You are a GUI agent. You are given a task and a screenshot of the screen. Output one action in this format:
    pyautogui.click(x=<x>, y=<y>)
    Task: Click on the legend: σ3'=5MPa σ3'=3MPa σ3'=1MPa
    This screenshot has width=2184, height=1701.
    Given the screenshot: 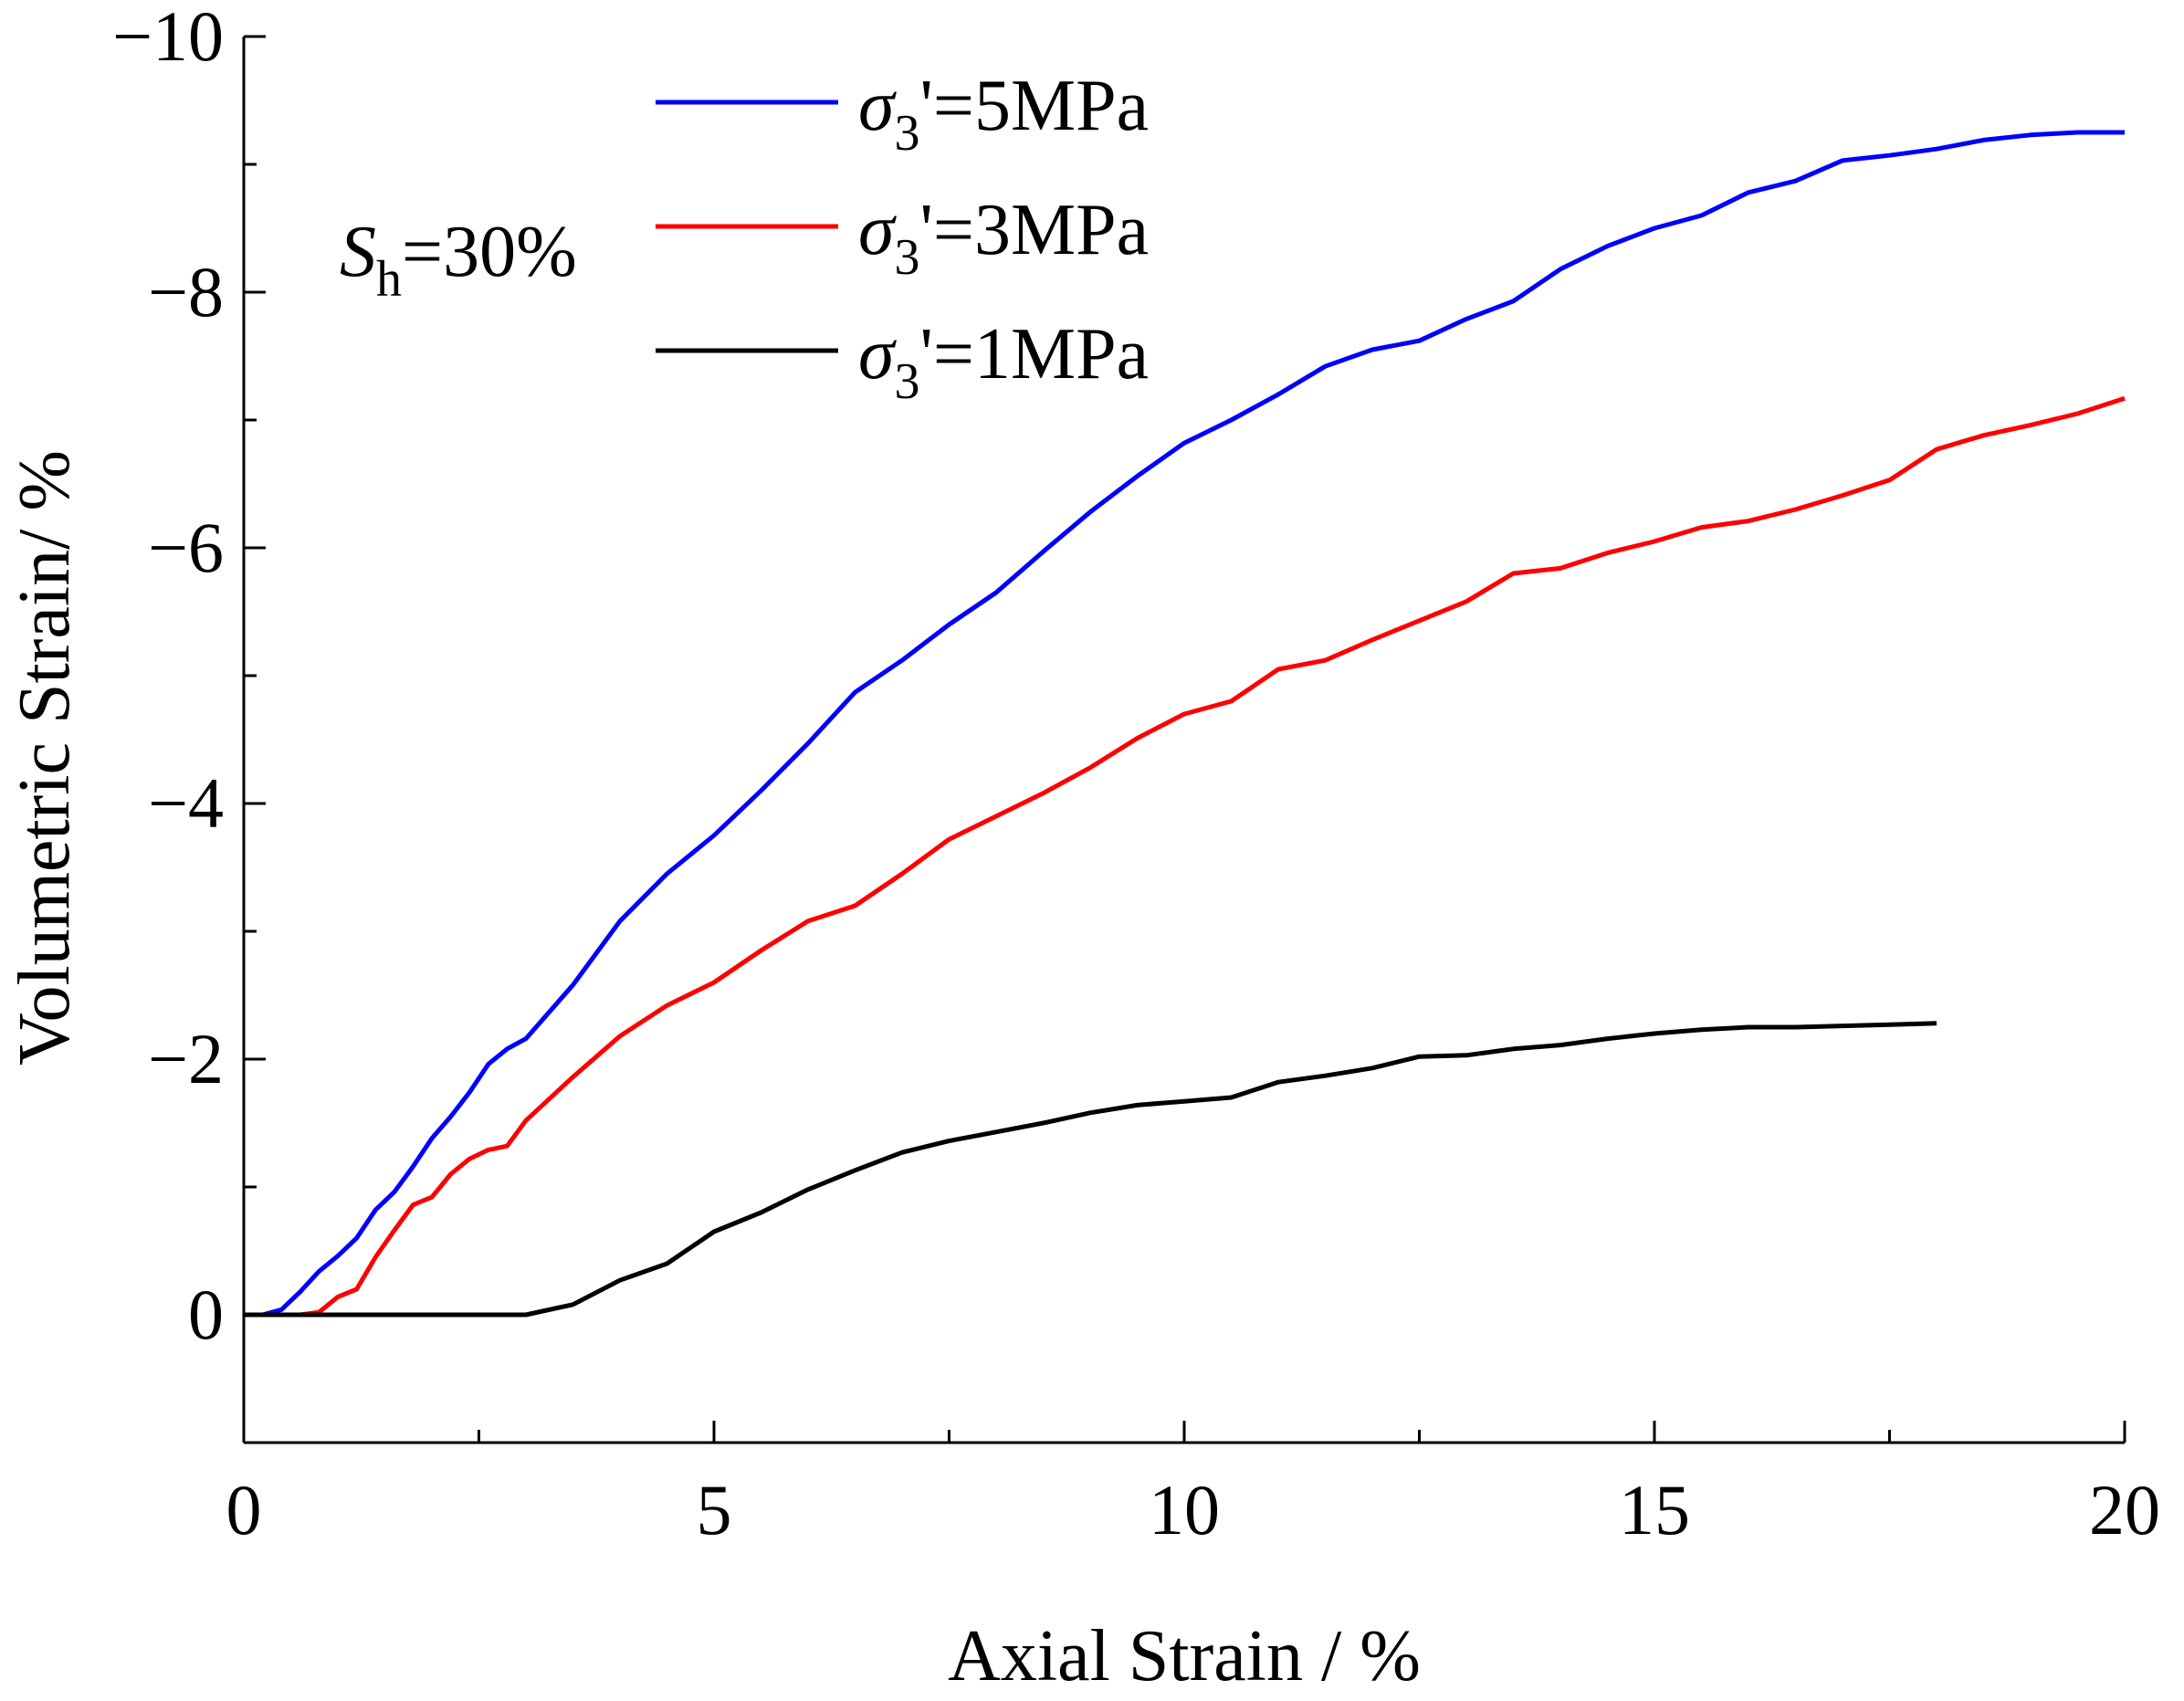 What is the action you would take?
    pyautogui.click(x=903, y=238)
    